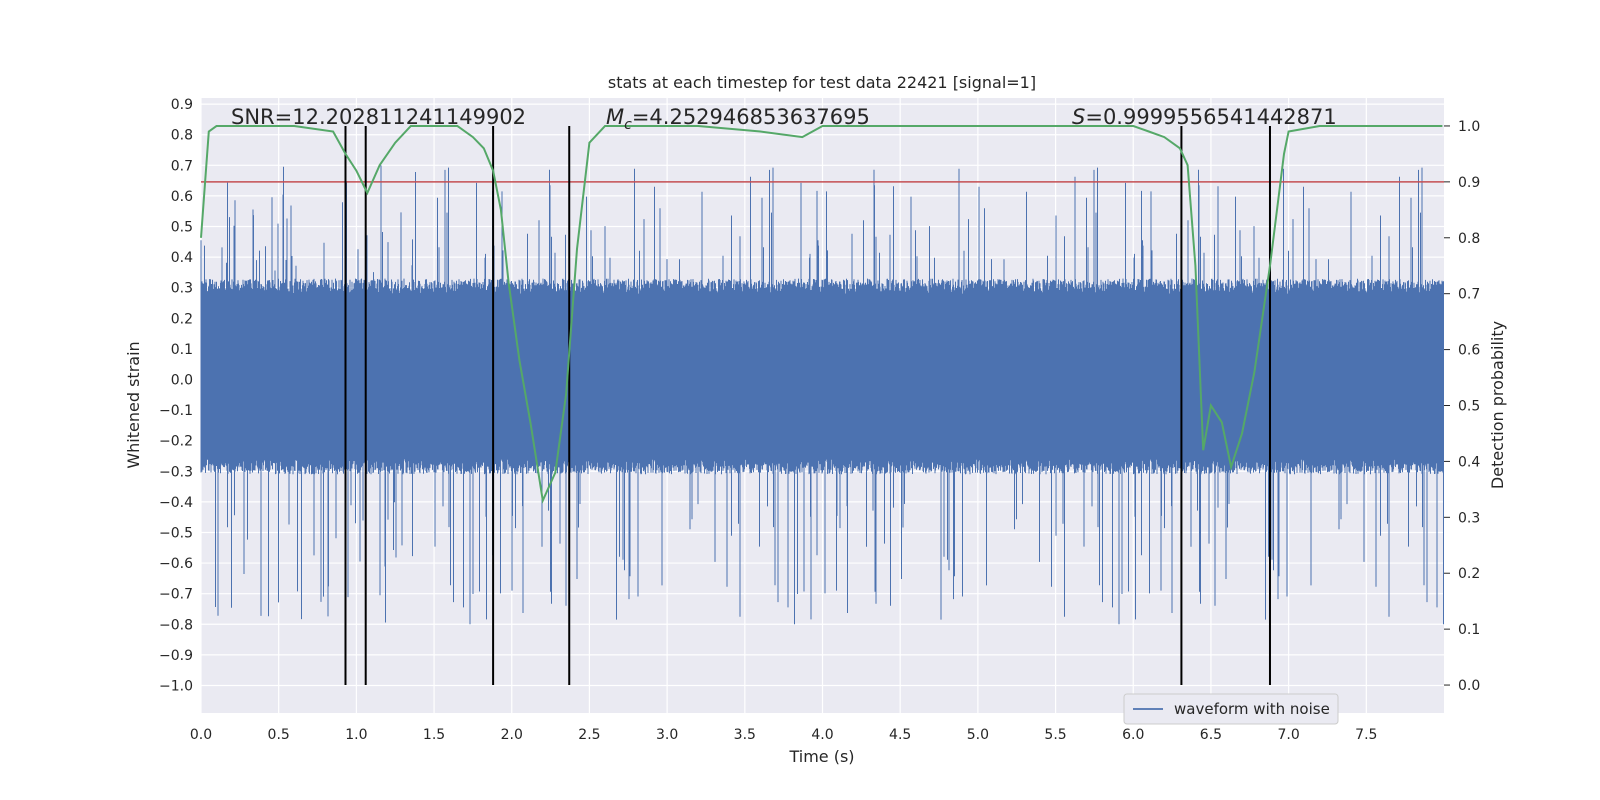  Describe the element at coordinates (589, 735) in the screenshot. I see `x-tick-label: 2.5` at that location.